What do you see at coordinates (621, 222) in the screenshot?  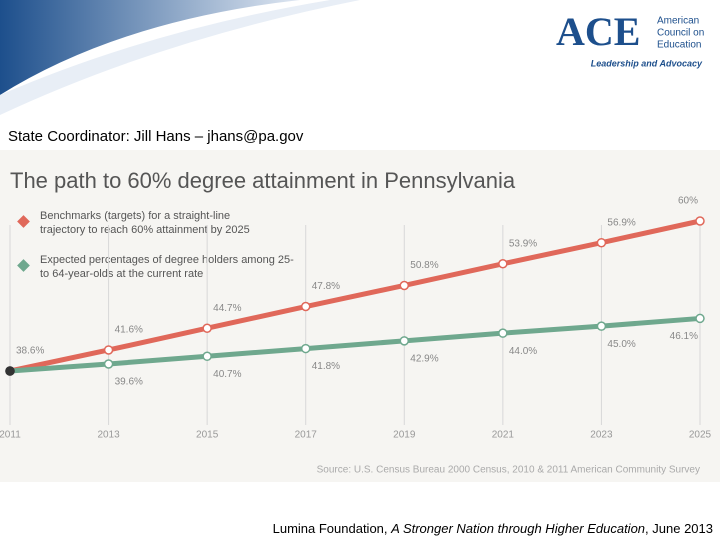 I see `data-label: 56.9%` at bounding box center [621, 222].